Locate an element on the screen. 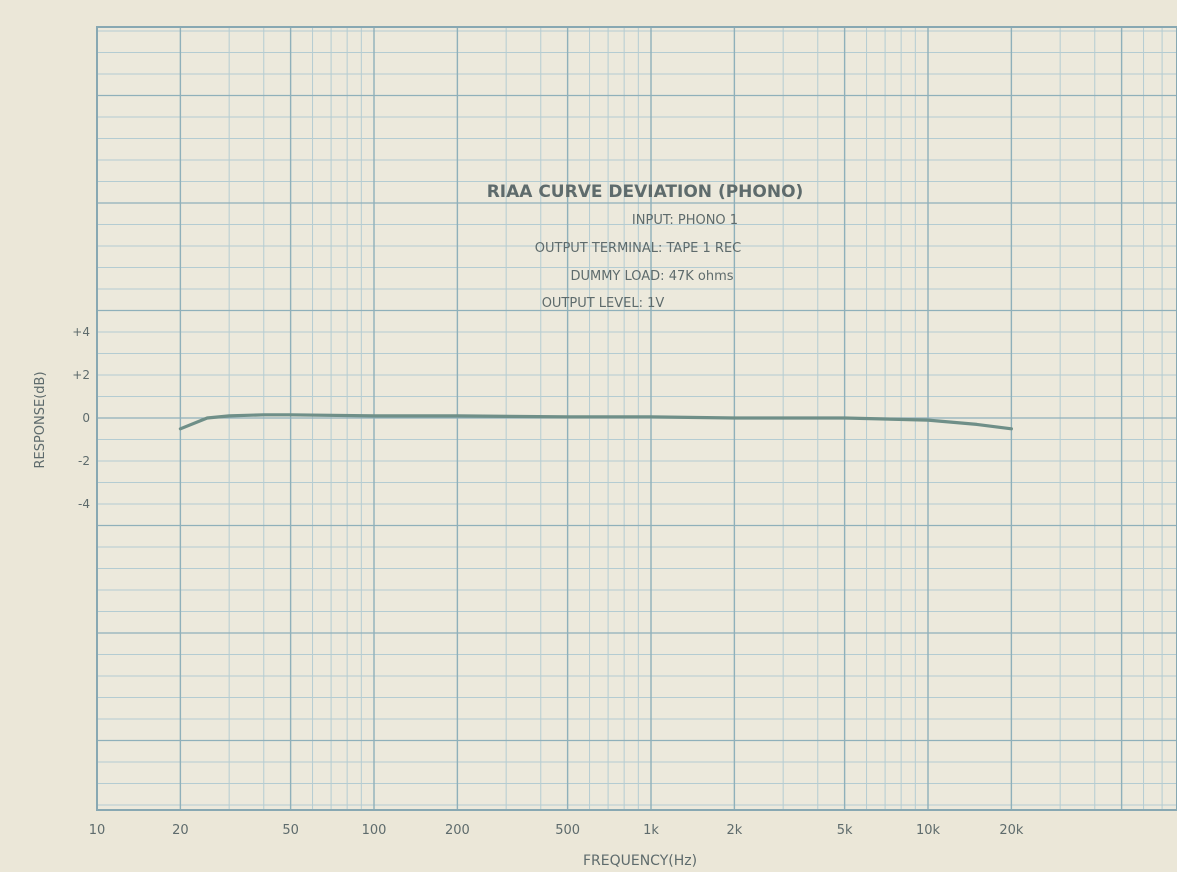 The height and width of the screenshot is (872, 1177). subtitle-line-4: OUTPUT LEVEL: 1V is located at coordinates (603, 303).